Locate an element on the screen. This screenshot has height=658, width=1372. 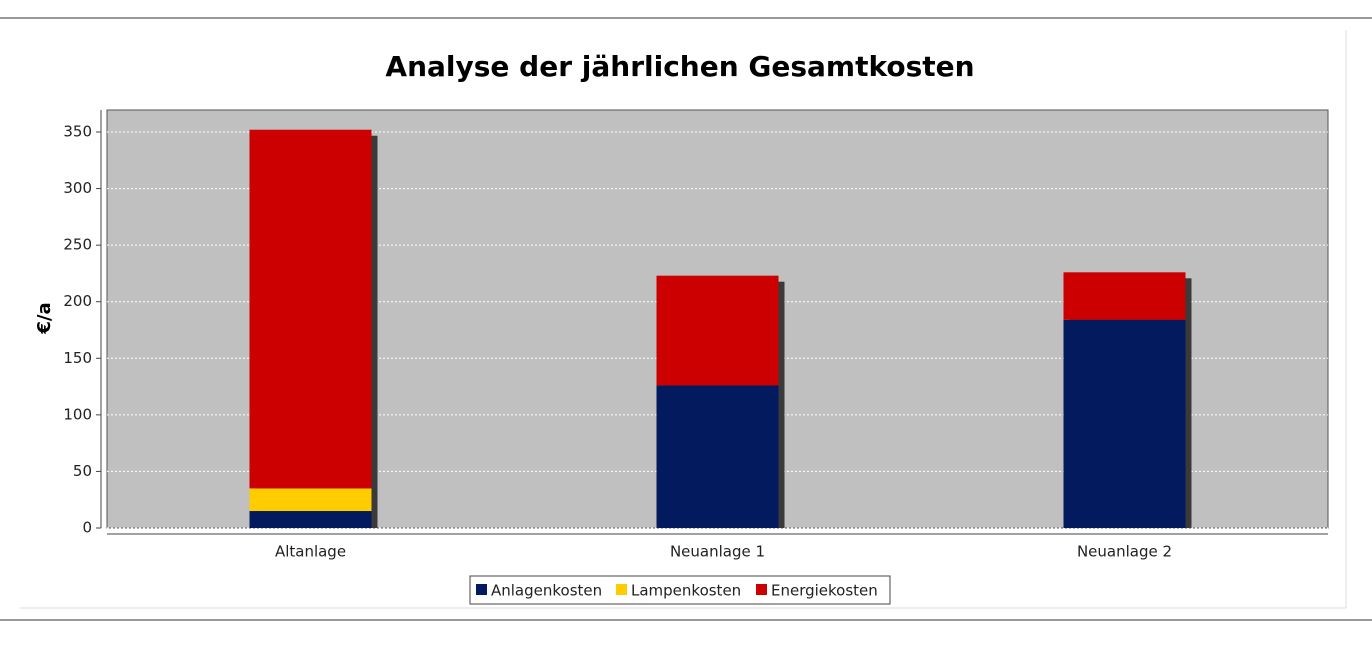
y-axis-label: €/a is located at coordinates (44, 318).